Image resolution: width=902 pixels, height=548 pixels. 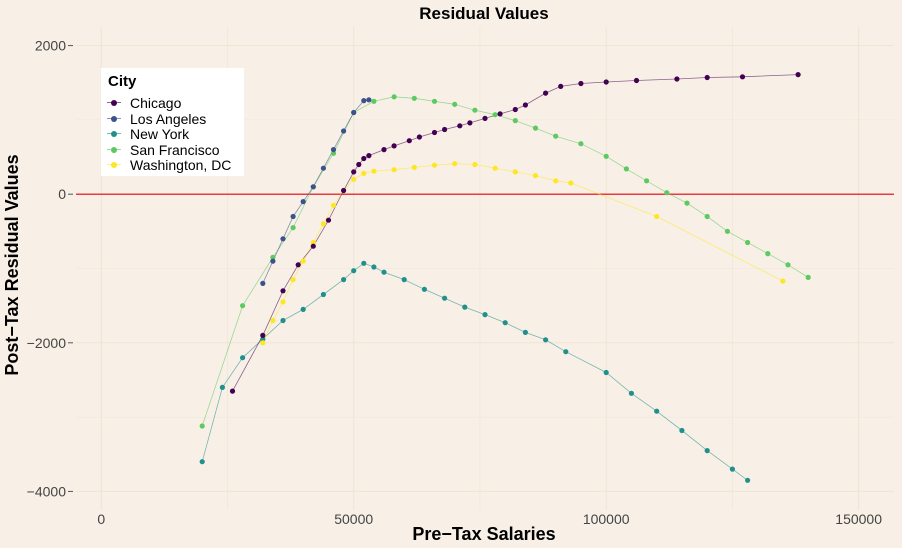 I want to click on x-axis-label: Pre−Tax Salaries, so click(x=483, y=534).